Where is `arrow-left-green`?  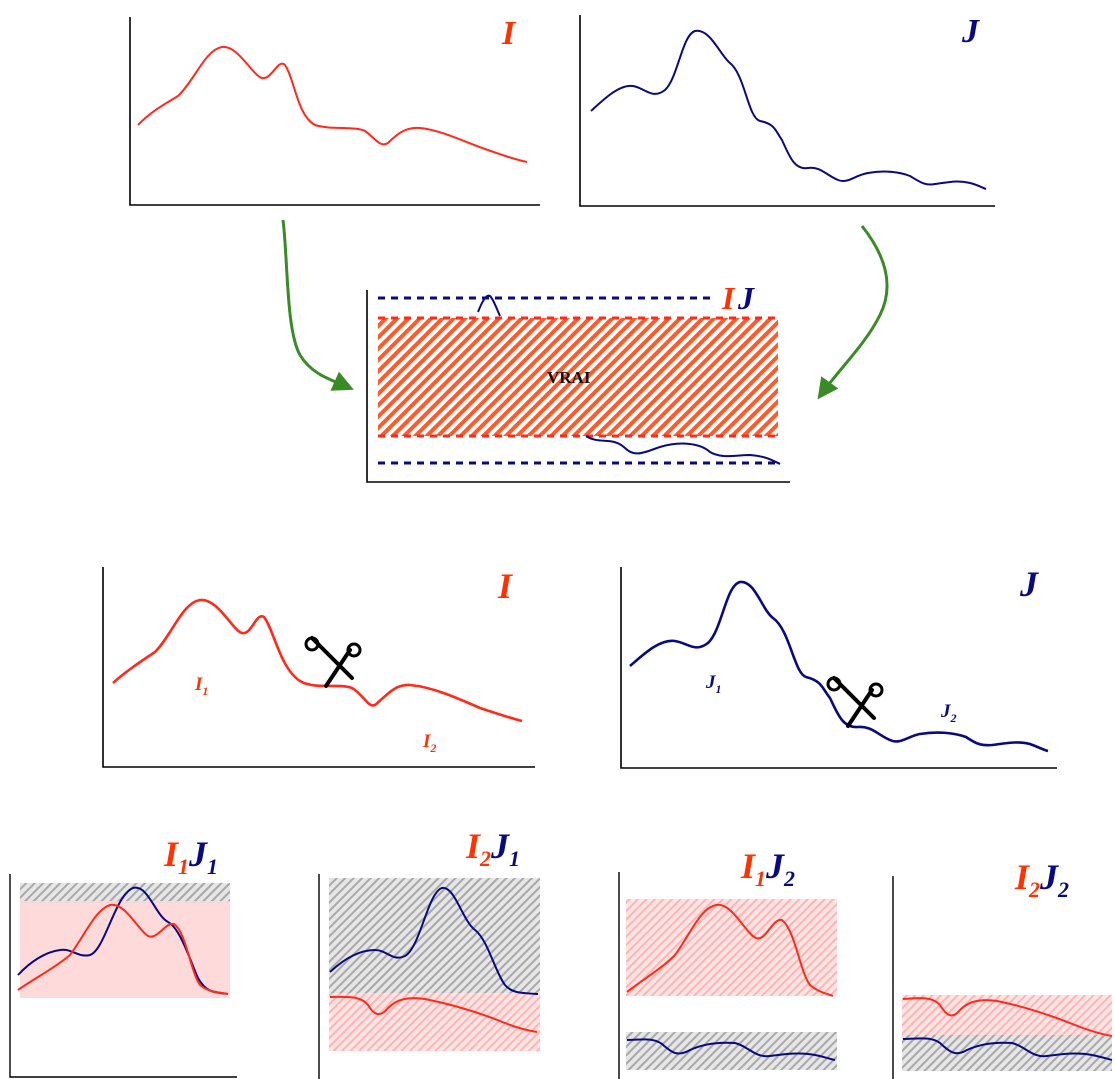 arrow-left-green is located at coordinates (317, 305).